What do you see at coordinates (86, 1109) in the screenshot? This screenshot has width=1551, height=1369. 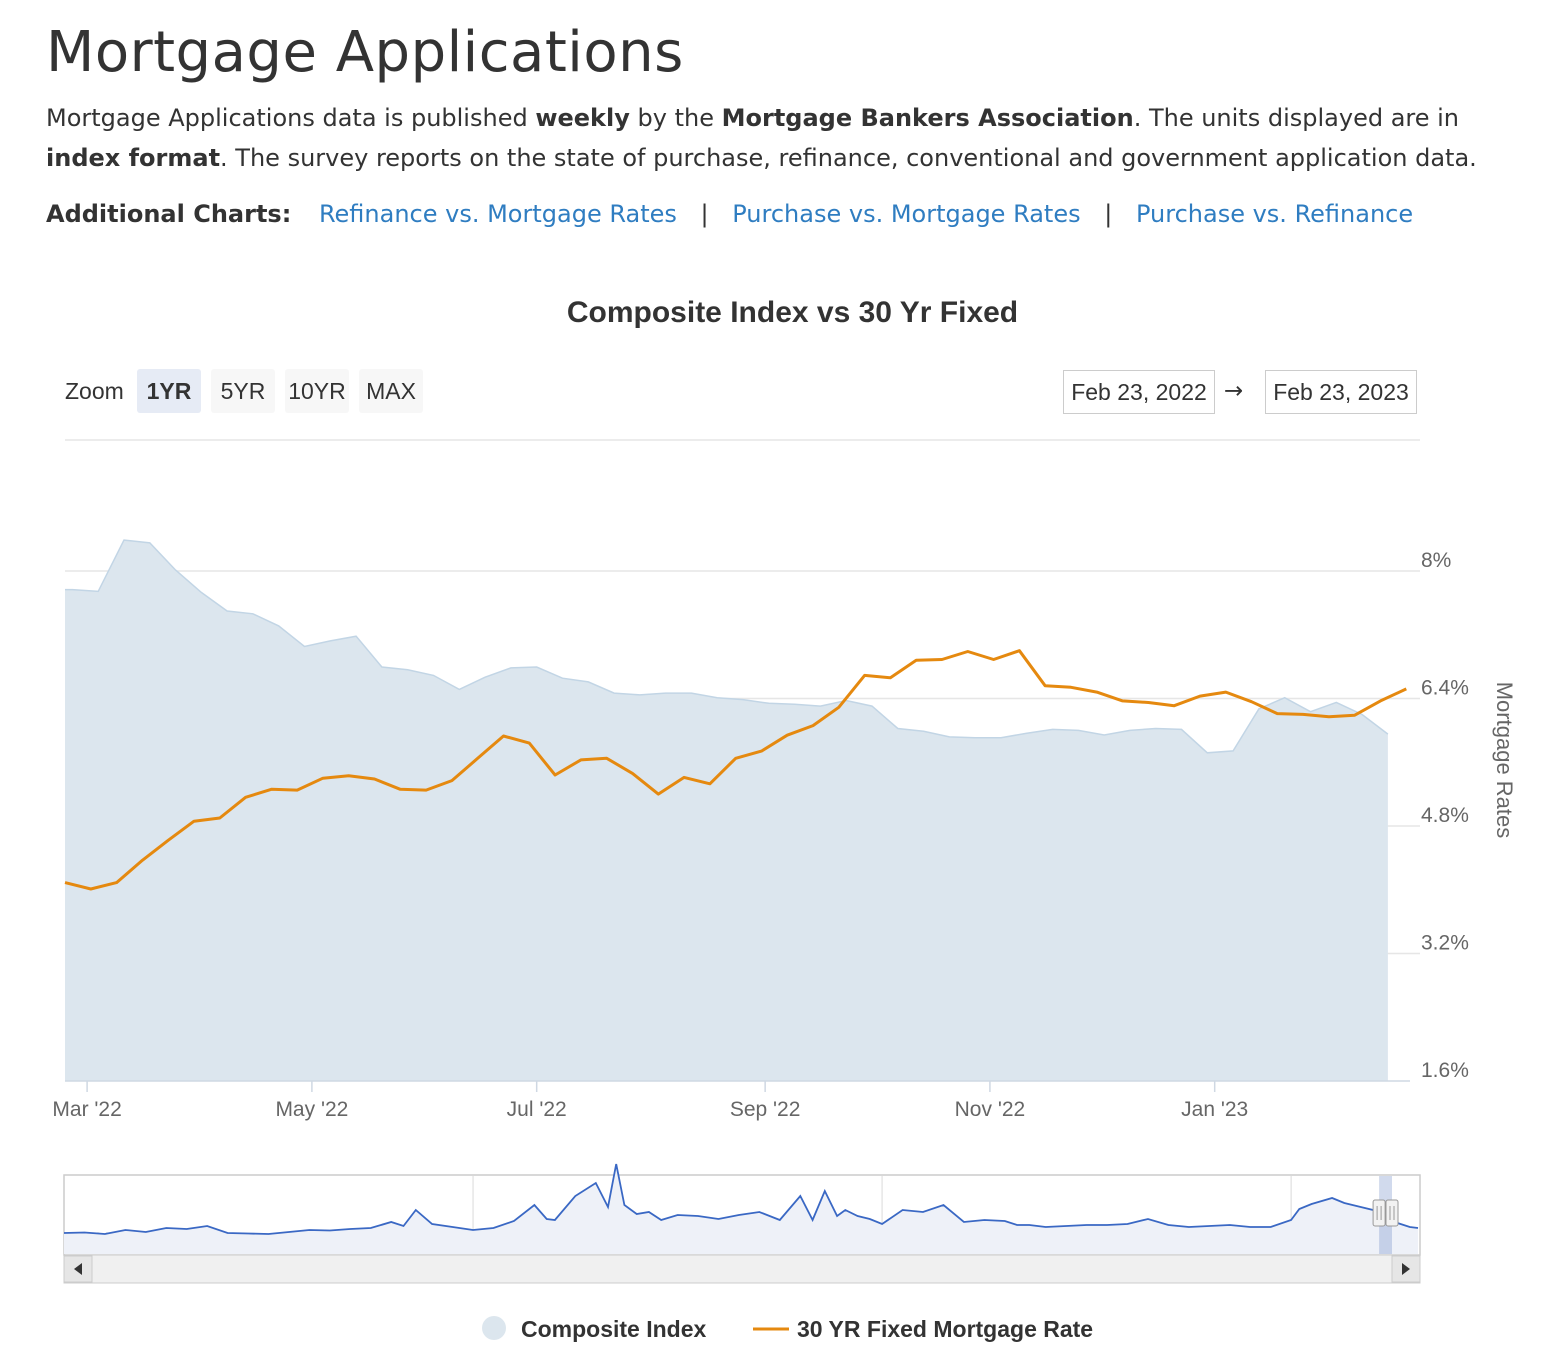 I see `x-tick-label: Mar '22` at bounding box center [86, 1109].